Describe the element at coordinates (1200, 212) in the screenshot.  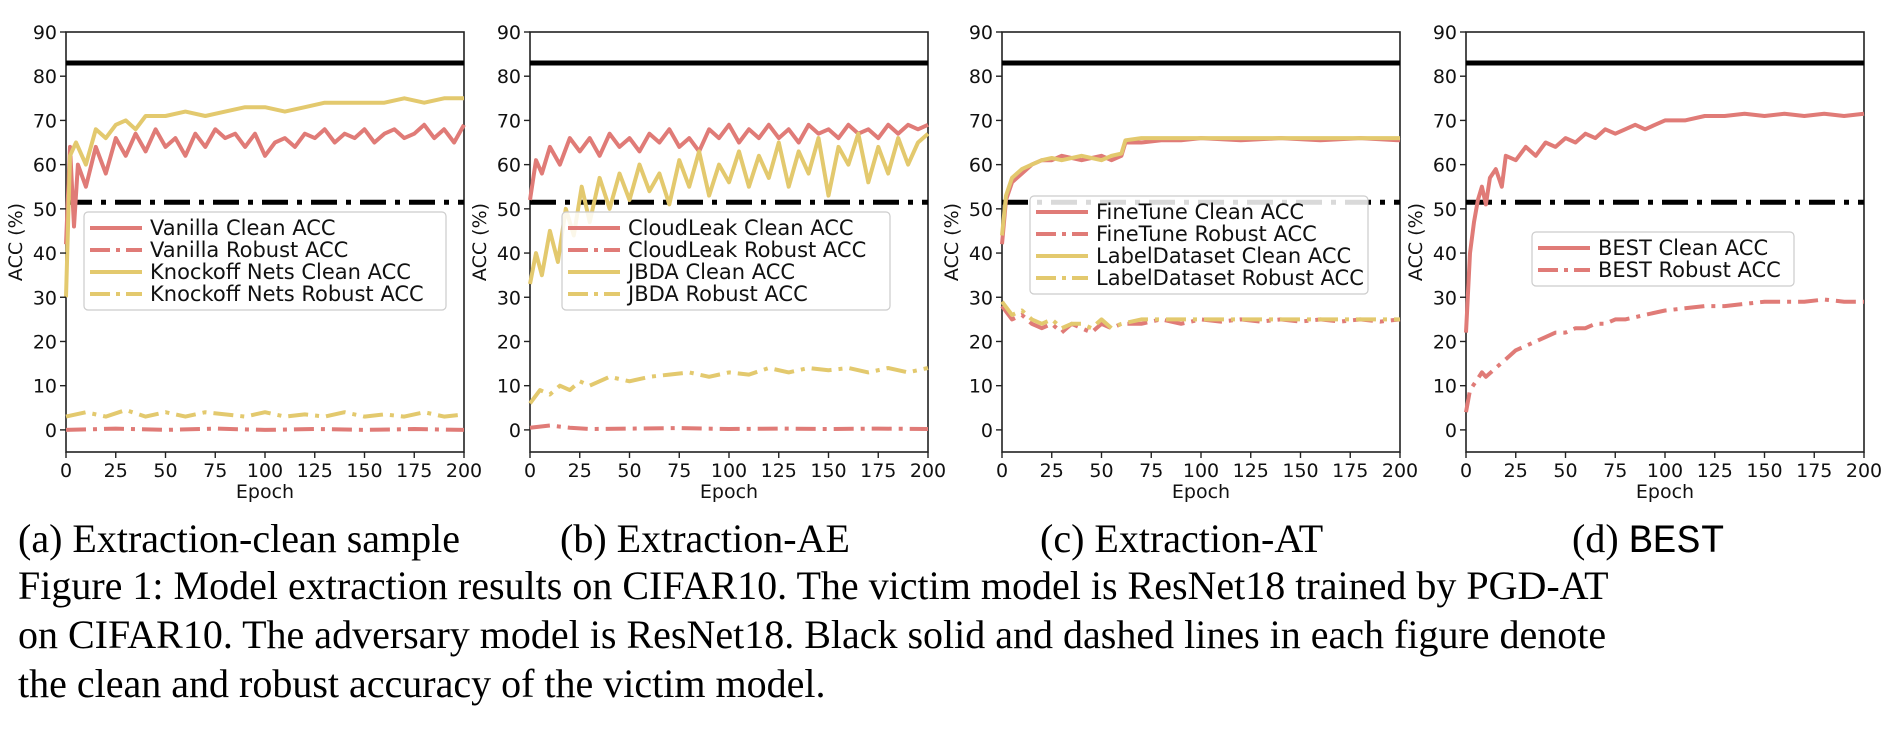
I see `legend-label-c-0: FineTune Clean ACC` at that location.